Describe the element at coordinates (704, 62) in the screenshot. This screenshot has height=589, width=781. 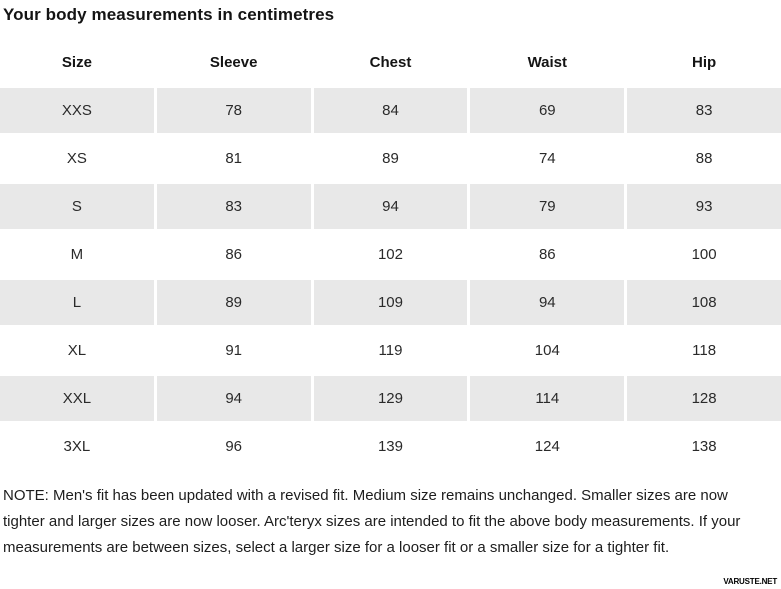
I see `column-header-hip: Hip` at that location.